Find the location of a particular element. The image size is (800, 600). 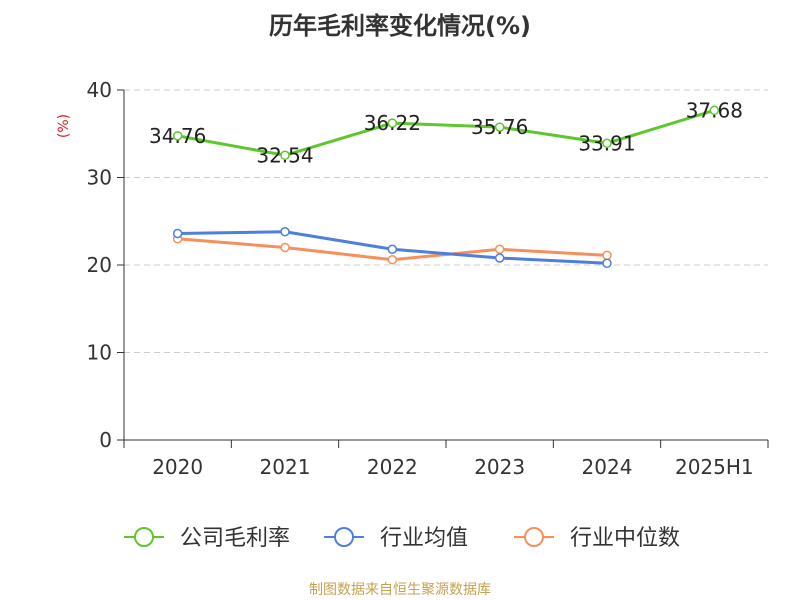

data-label: 36.22 is located at coordinates (392, 123).